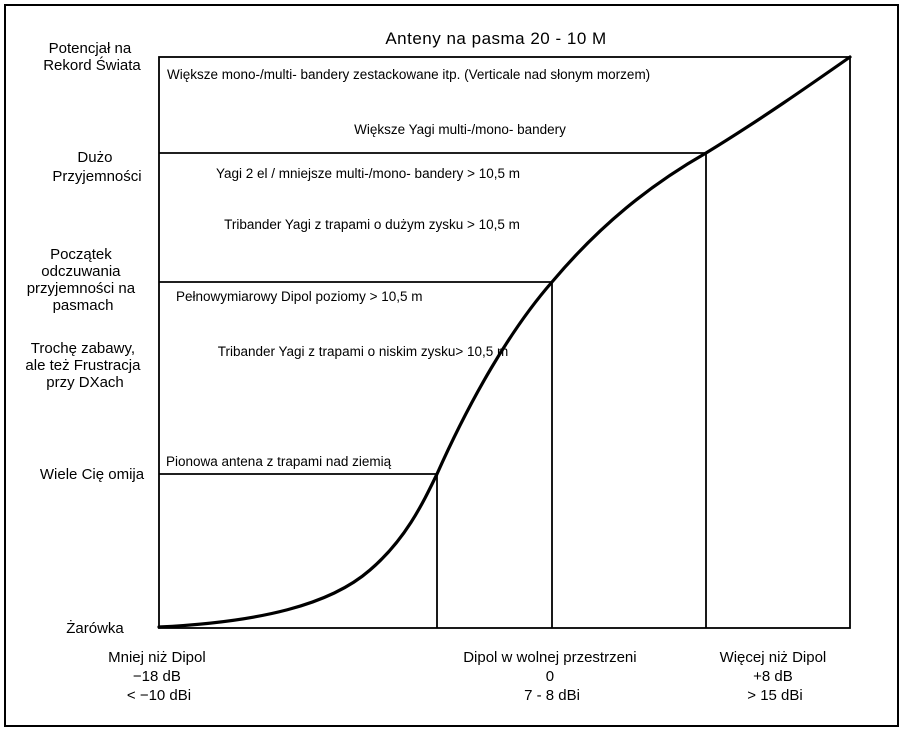  I want to click on y-level-line: pasmach, so click(83, 305).